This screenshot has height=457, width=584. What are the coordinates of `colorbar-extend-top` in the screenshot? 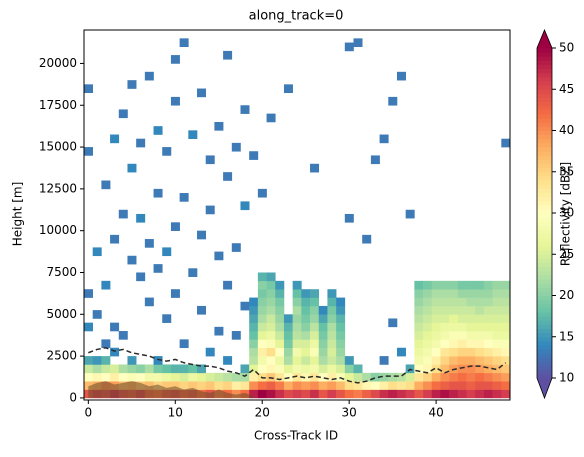 It's located at (544, 39).